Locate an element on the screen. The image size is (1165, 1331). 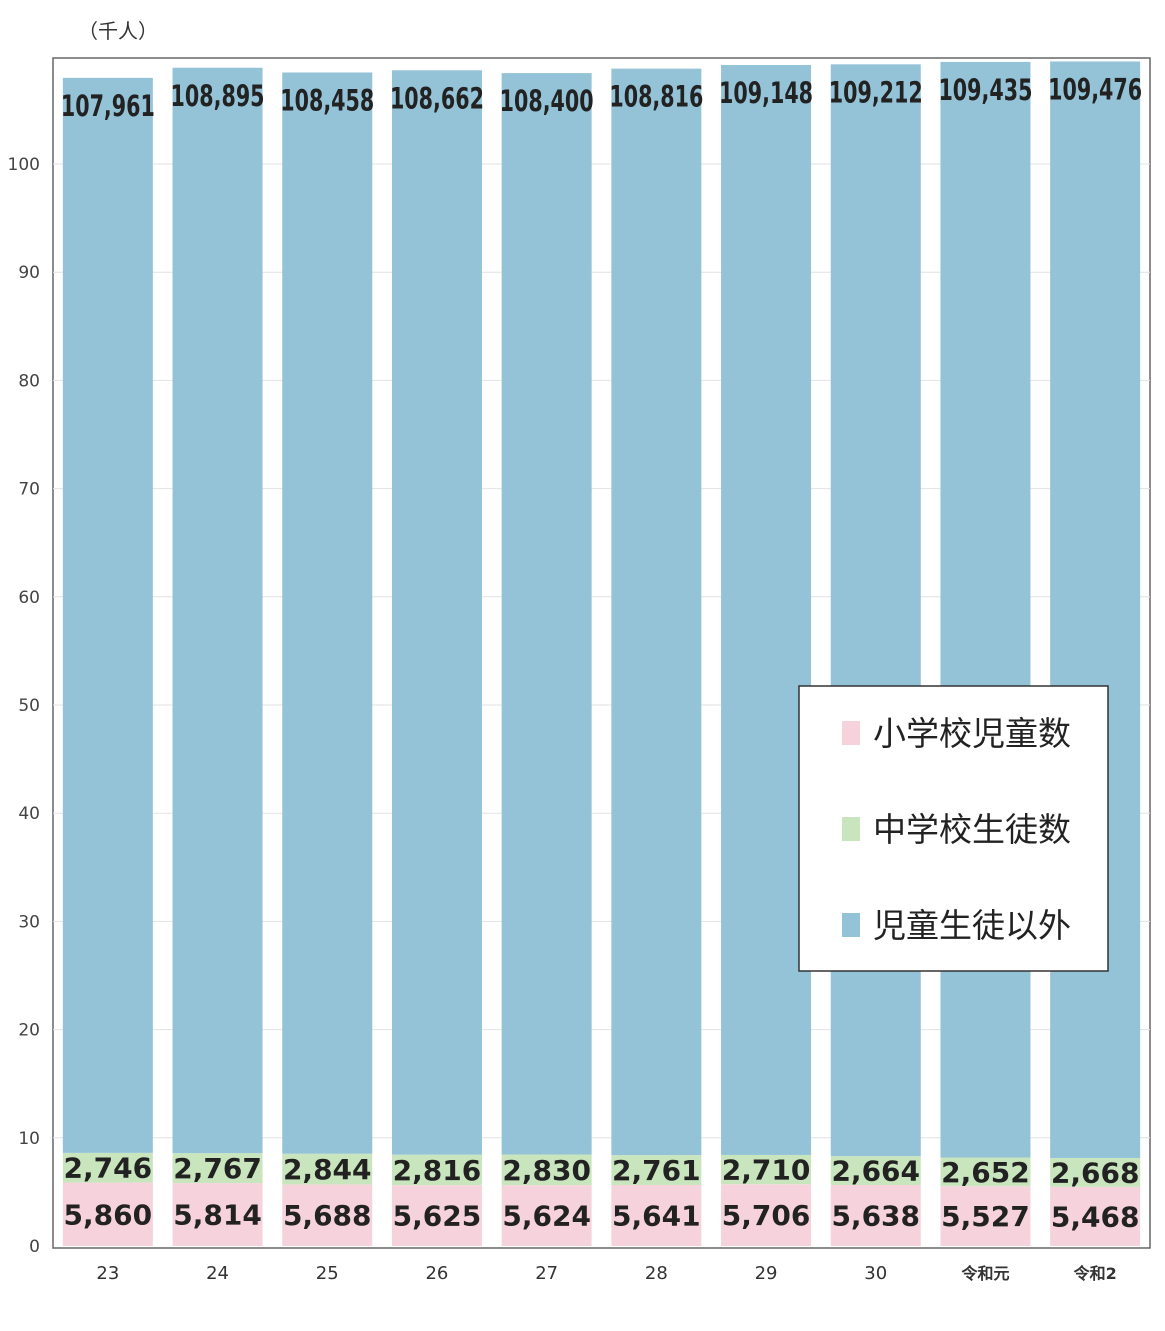
segment-value-label: 2,652 is located at coordinates (985, 1172).